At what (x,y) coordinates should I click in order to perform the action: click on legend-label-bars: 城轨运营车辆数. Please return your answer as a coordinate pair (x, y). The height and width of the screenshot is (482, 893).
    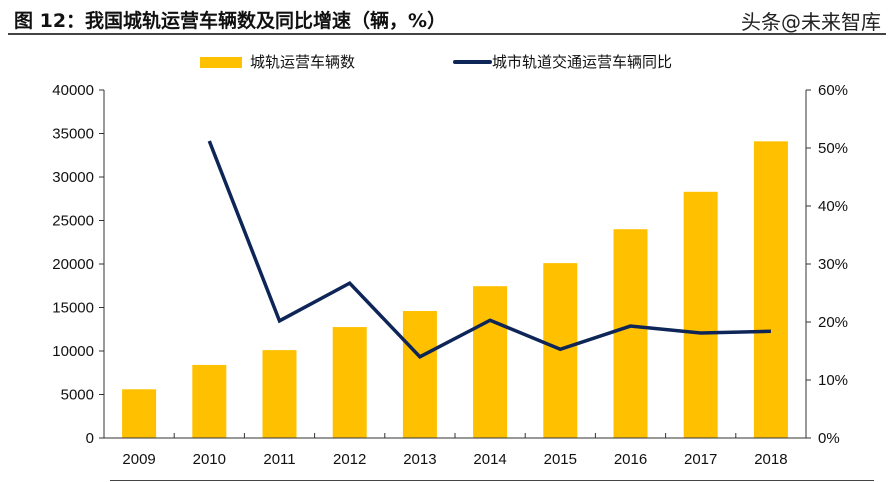
    Looking at the image, I should click on (302, 62).